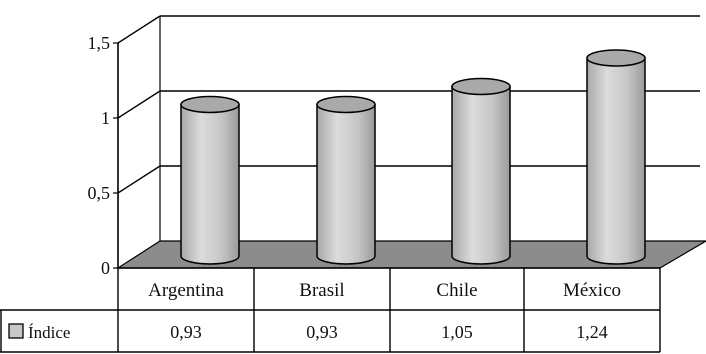  What do you see at coordinates (322, 332) in the screenshot?
I see `value-label-1: 0,93` at bounding box center [322, 332].